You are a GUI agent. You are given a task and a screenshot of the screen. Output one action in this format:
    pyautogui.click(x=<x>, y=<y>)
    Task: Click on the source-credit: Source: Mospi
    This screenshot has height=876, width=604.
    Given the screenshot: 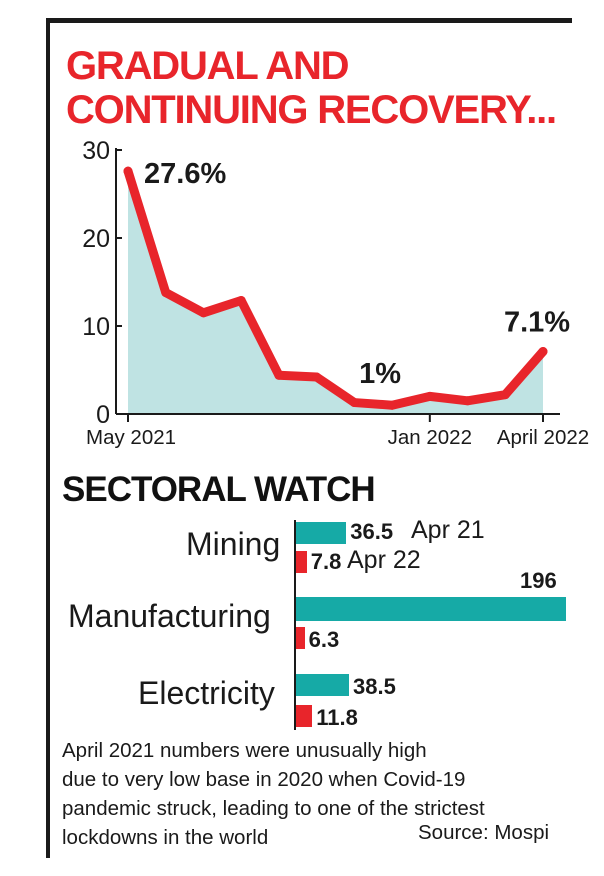 What is the action you would take?
    pyautogui.click(x=484, y=832)
    